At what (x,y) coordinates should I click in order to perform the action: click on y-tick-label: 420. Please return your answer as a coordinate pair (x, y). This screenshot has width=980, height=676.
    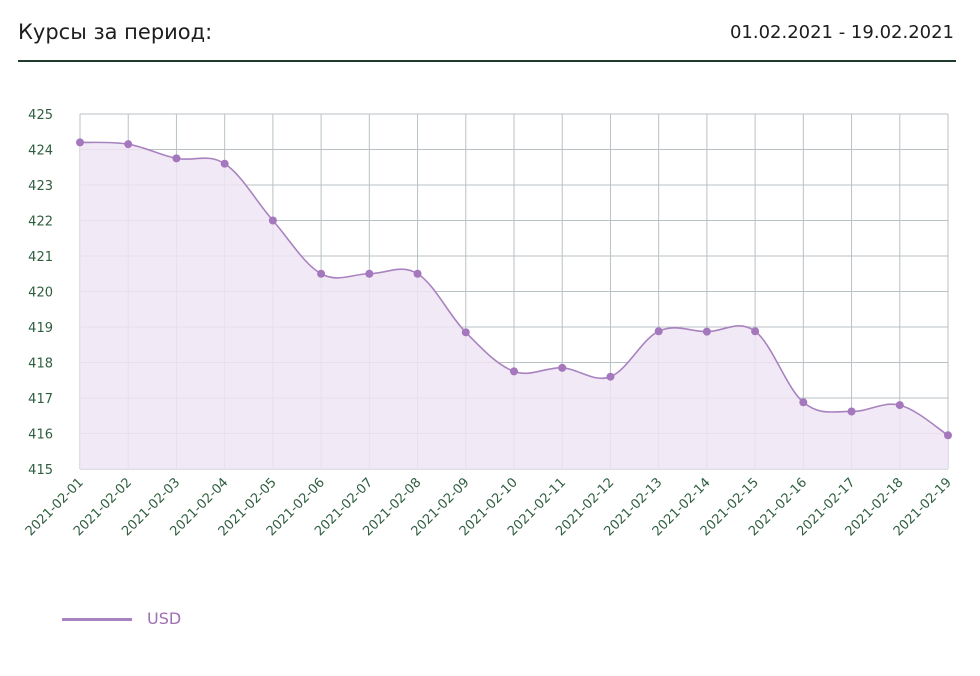
    Looking at the image, I should click on (40, 293).